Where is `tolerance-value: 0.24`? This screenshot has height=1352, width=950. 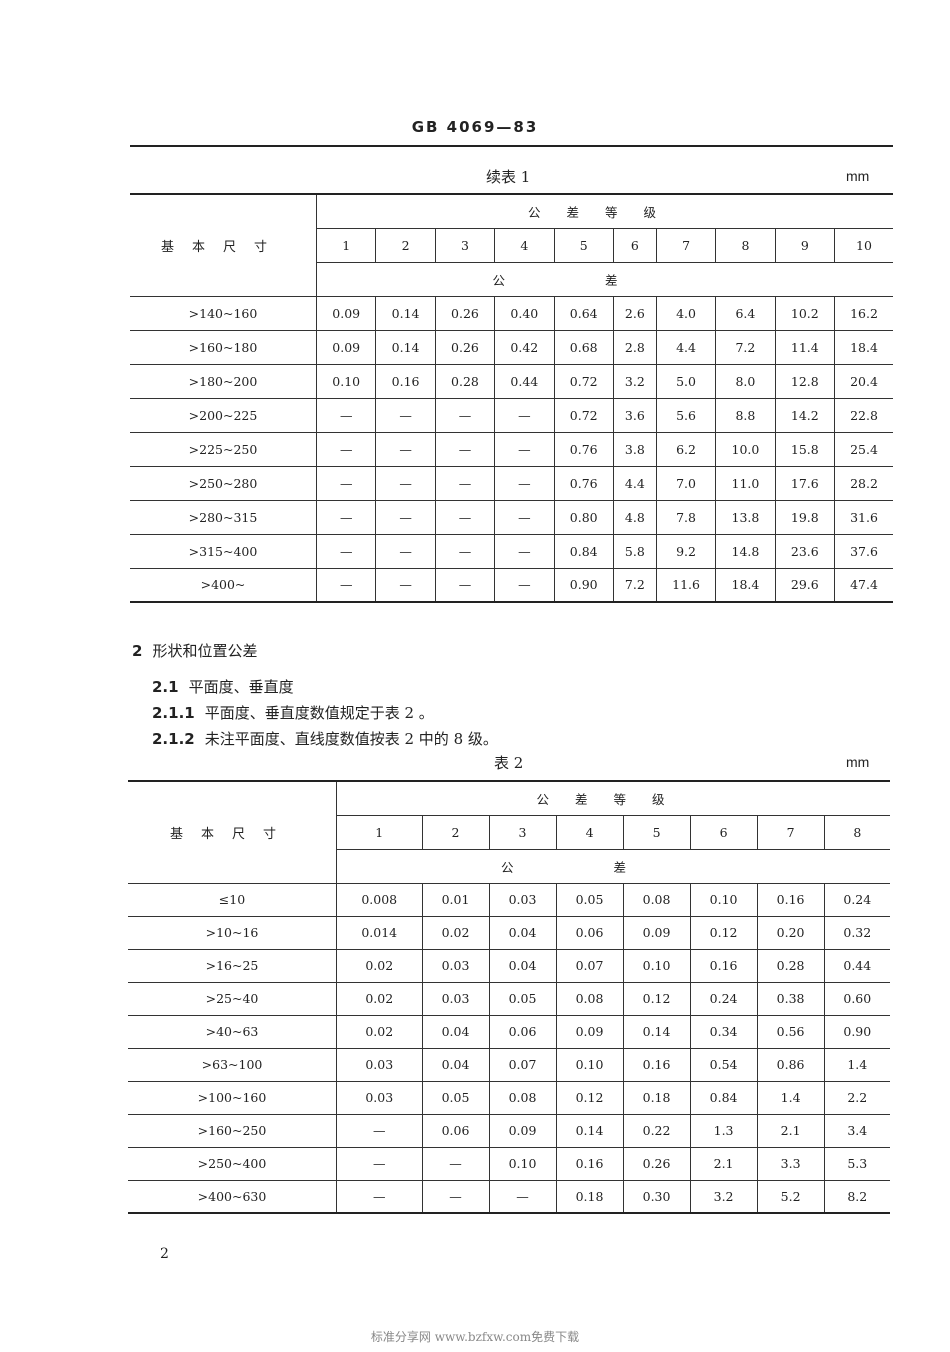
tolerance-value: 0.24 is located at coordinates (856, 899).